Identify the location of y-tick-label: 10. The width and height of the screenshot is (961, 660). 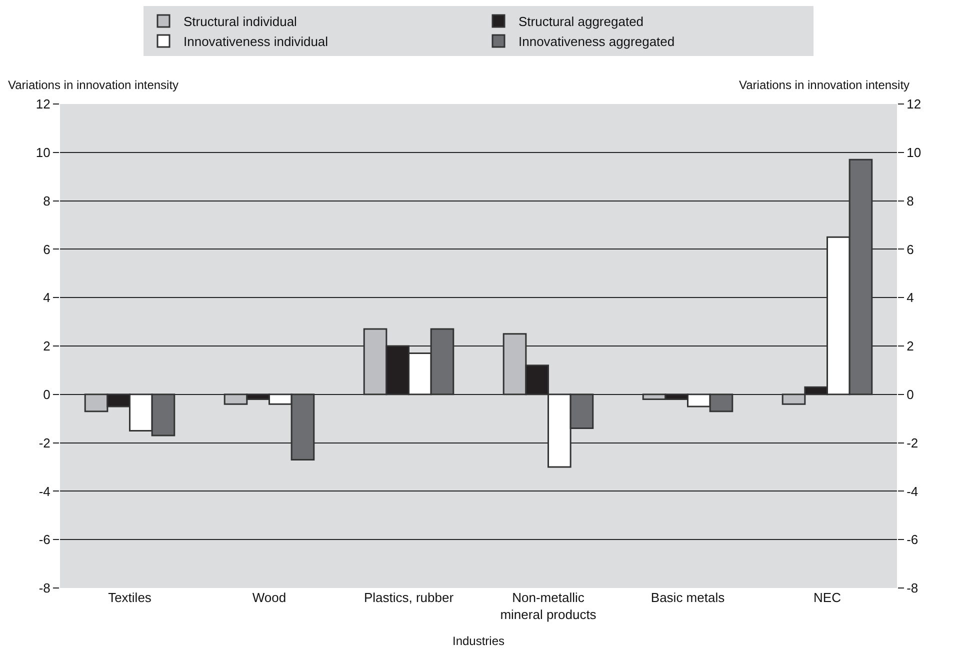
(43, 152).